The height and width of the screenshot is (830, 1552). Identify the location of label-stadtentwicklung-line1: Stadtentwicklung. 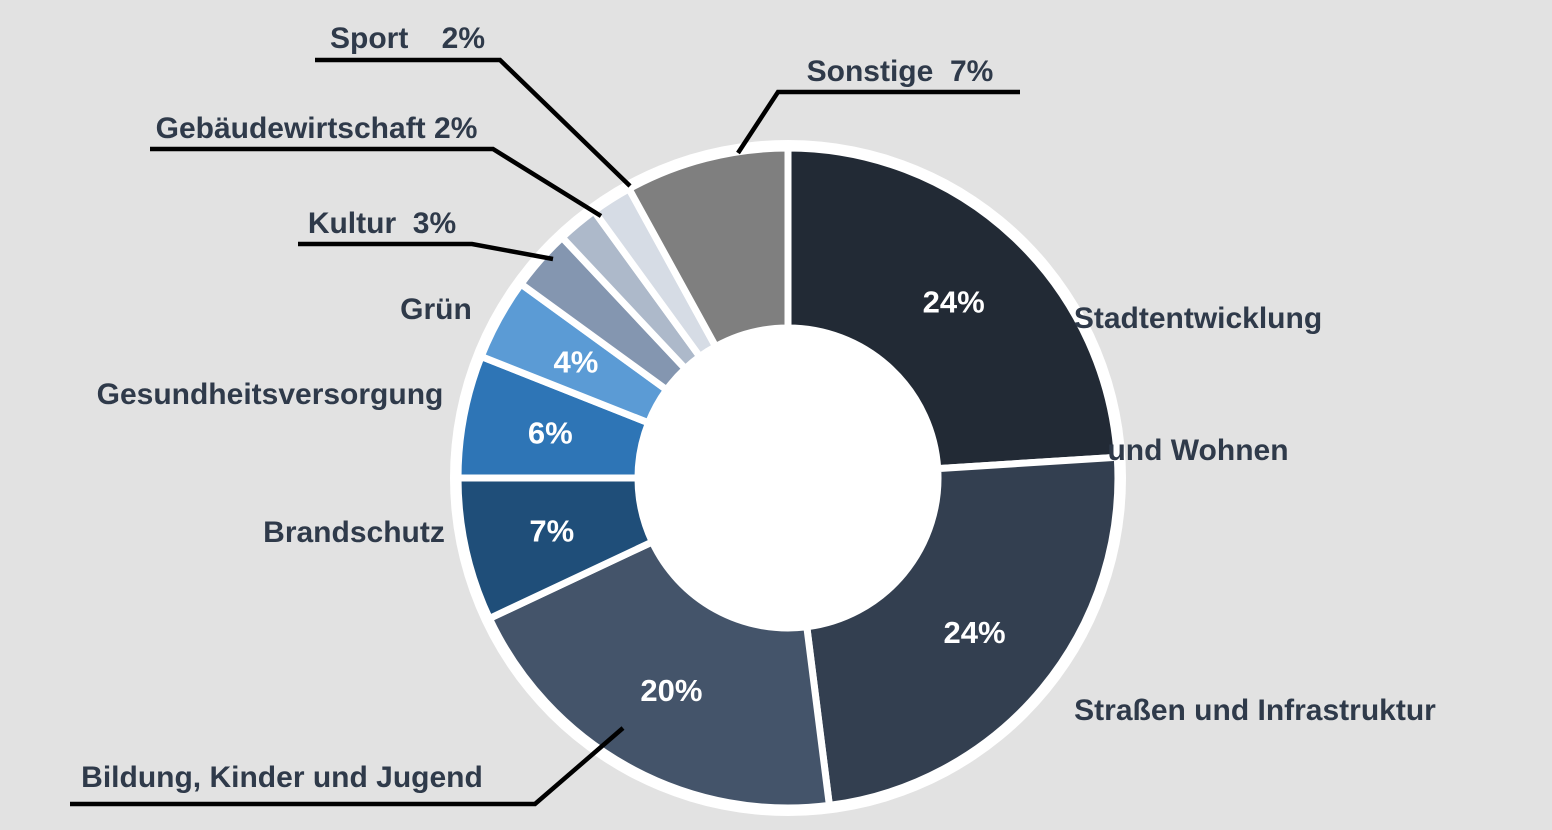
(1198, 318).